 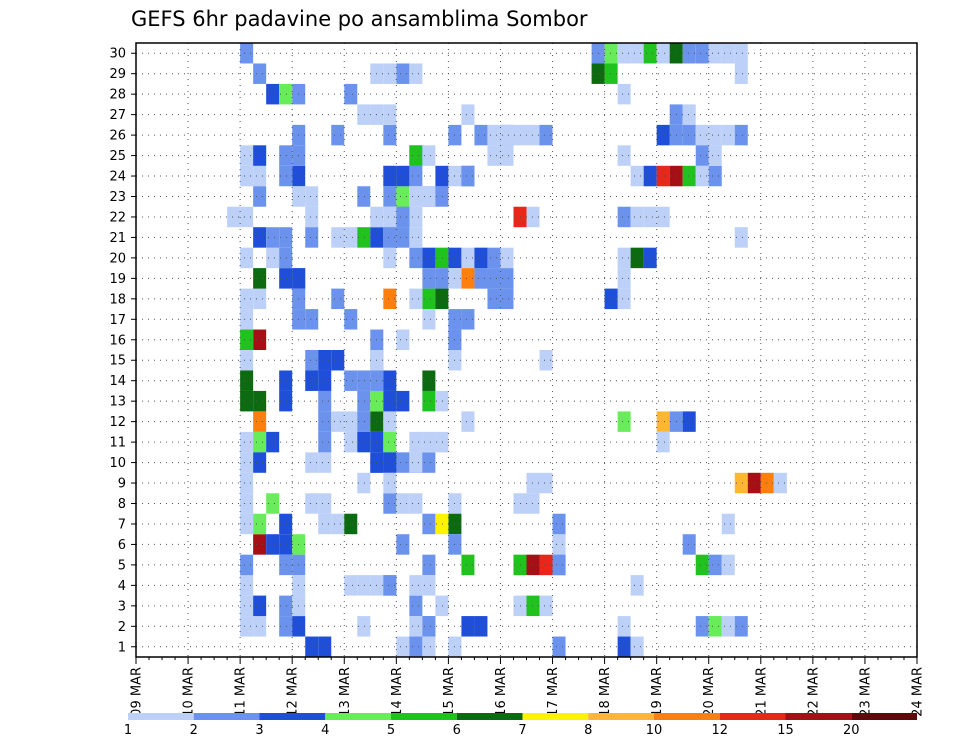 What do you see at coordinates (918, 692) in the screenshot?
I see `x-tick-label: 24 MAR` at bounding box center [918, 692].